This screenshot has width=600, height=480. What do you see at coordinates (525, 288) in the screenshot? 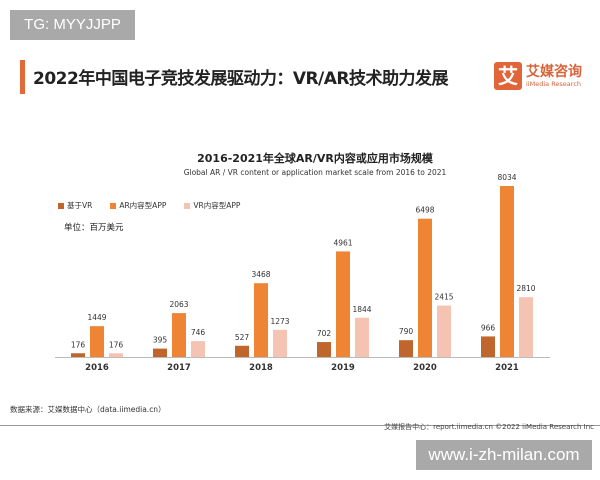
I see `data-label: 2810` at bounding box center [525, 288].